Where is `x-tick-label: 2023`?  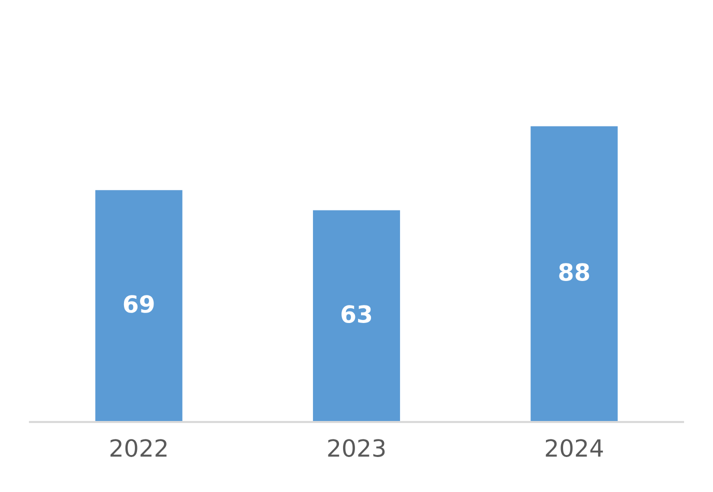
x-tick-label: 2023 is located at coordinates (356, 448).